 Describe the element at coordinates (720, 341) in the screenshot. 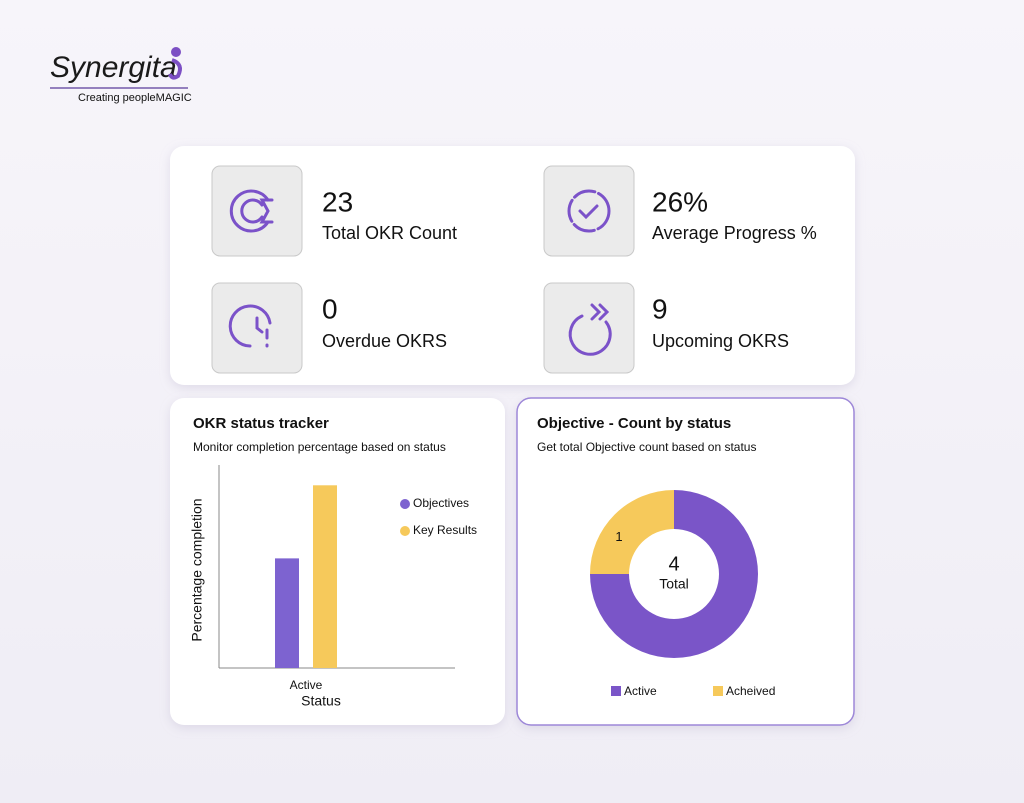

I see `stat-label: Upcoming OKRS` at that location.